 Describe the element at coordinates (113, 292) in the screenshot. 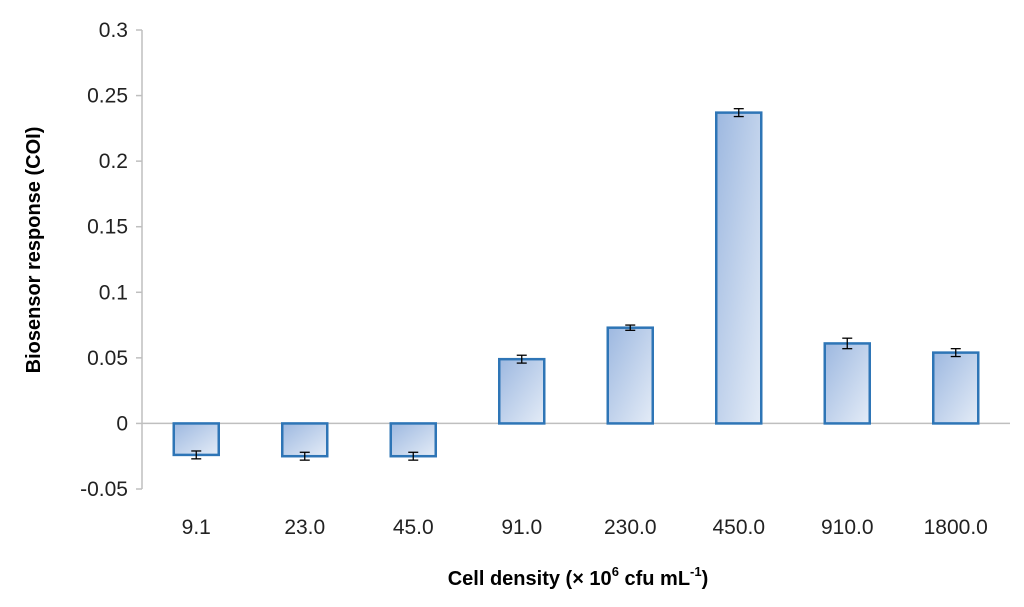

I see `y-tick-label: 0.1` at that location.